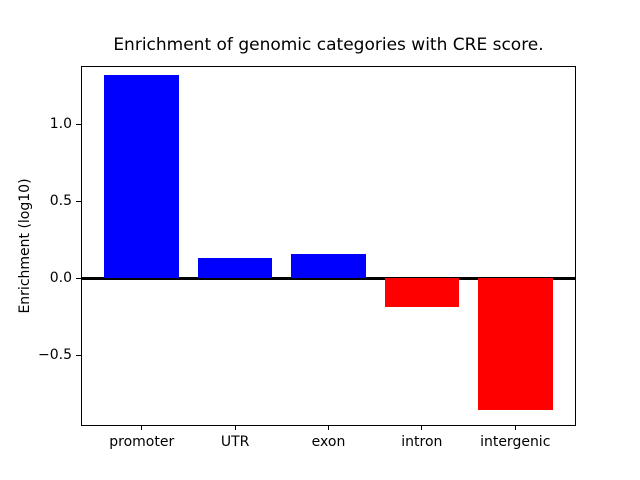  Describe the element at coordinates (60, 123) in the screenshot. I see `y-tick-label: 1.0` at that location.